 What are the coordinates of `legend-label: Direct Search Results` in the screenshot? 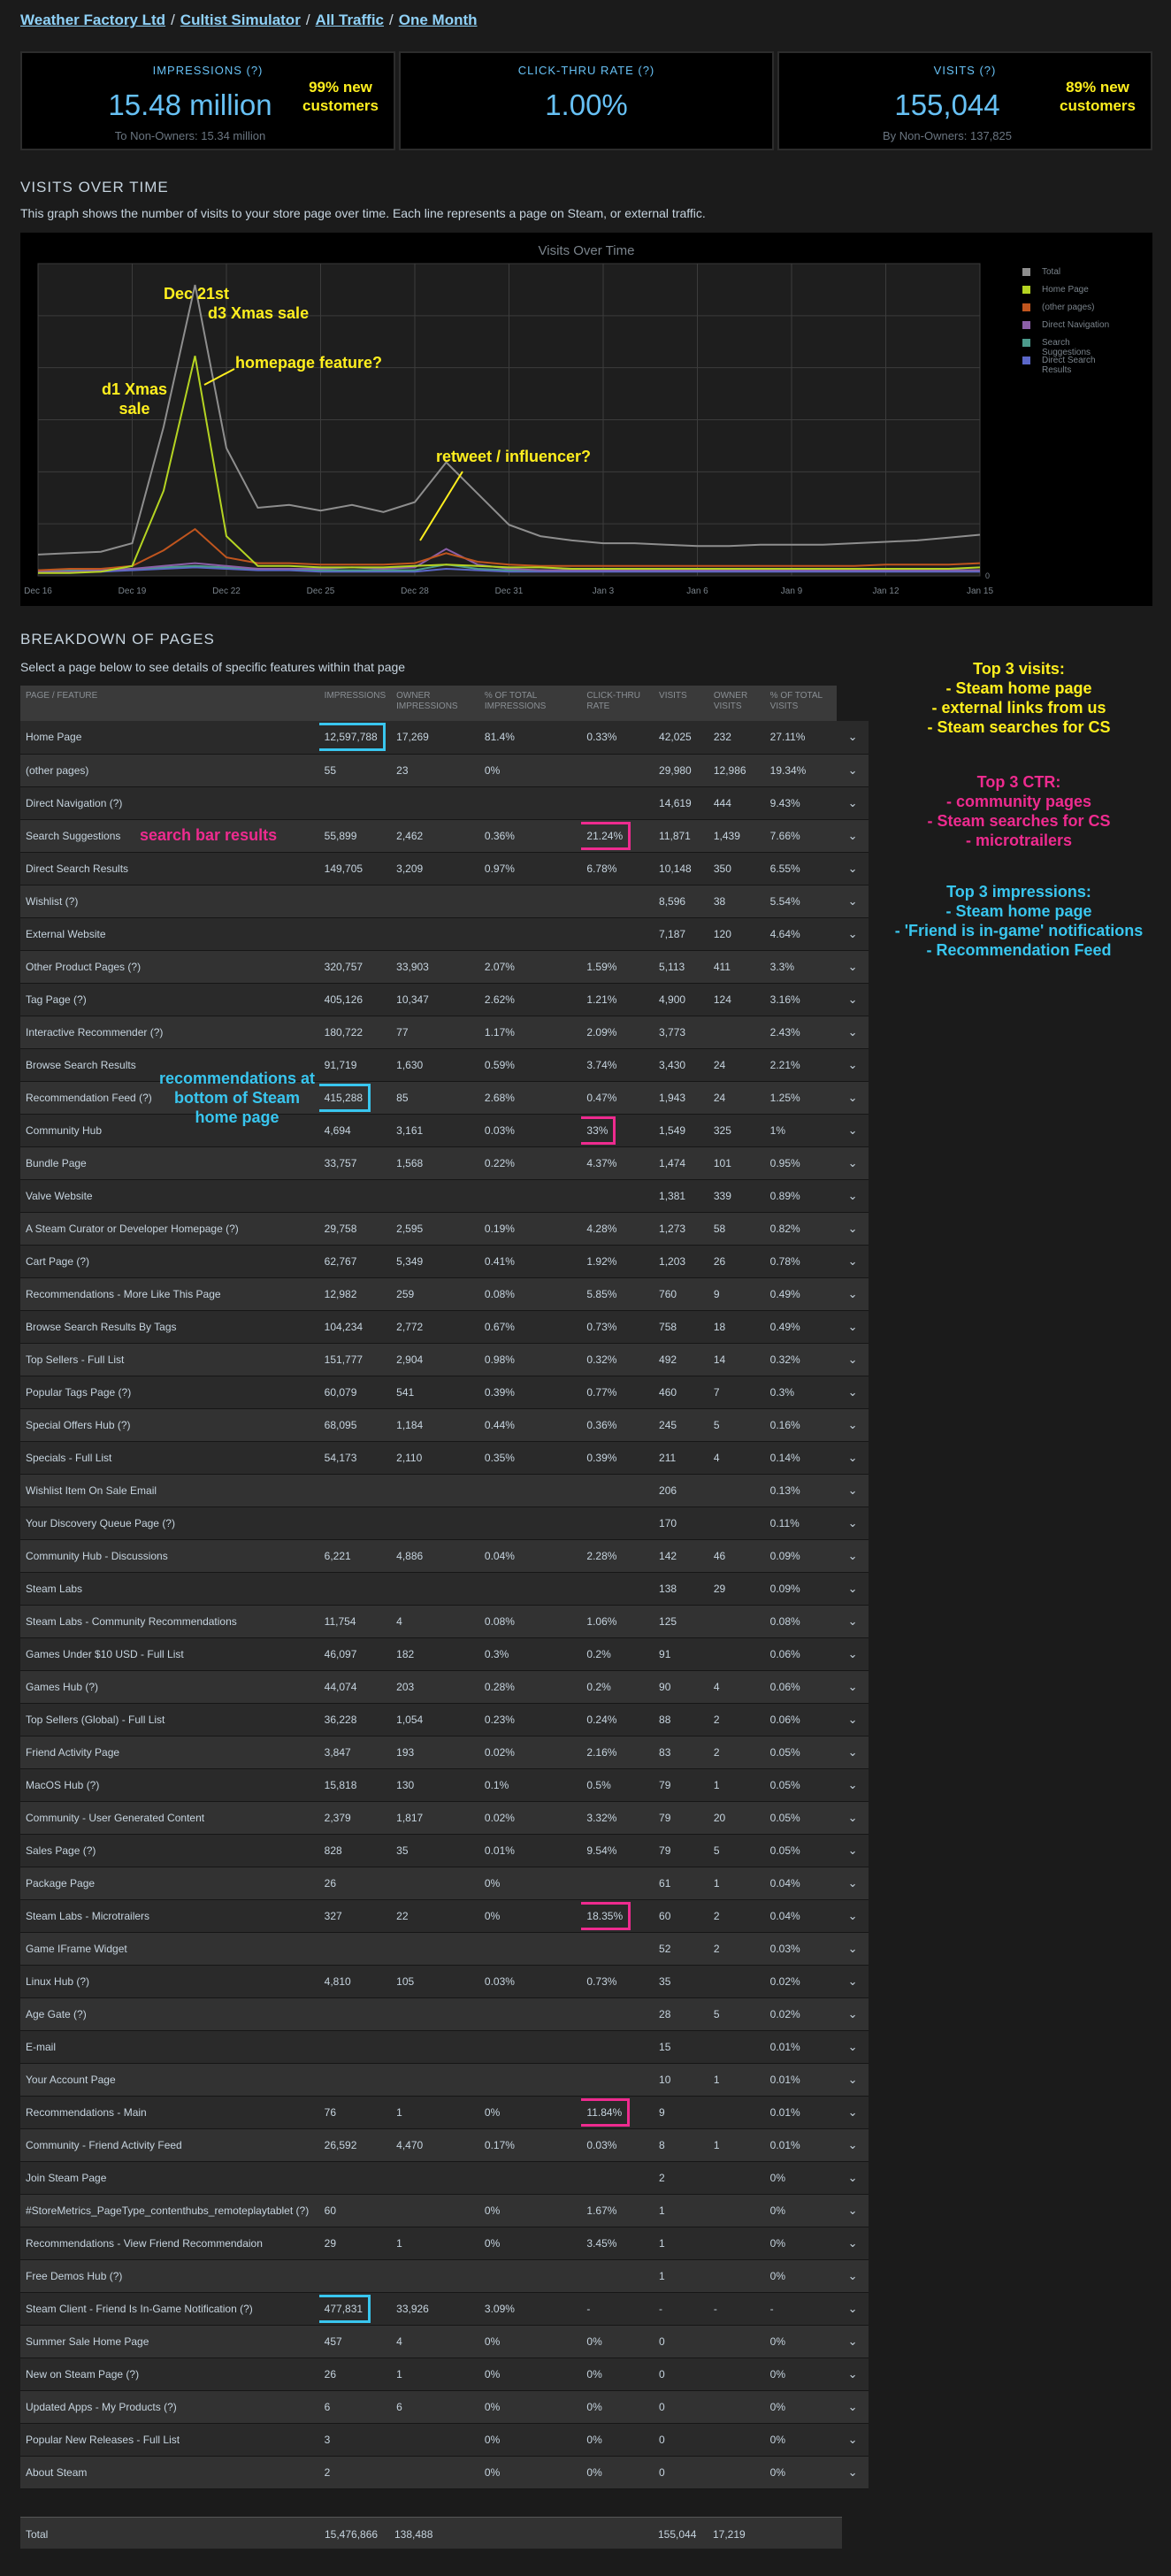 It's located at (1069, 365).